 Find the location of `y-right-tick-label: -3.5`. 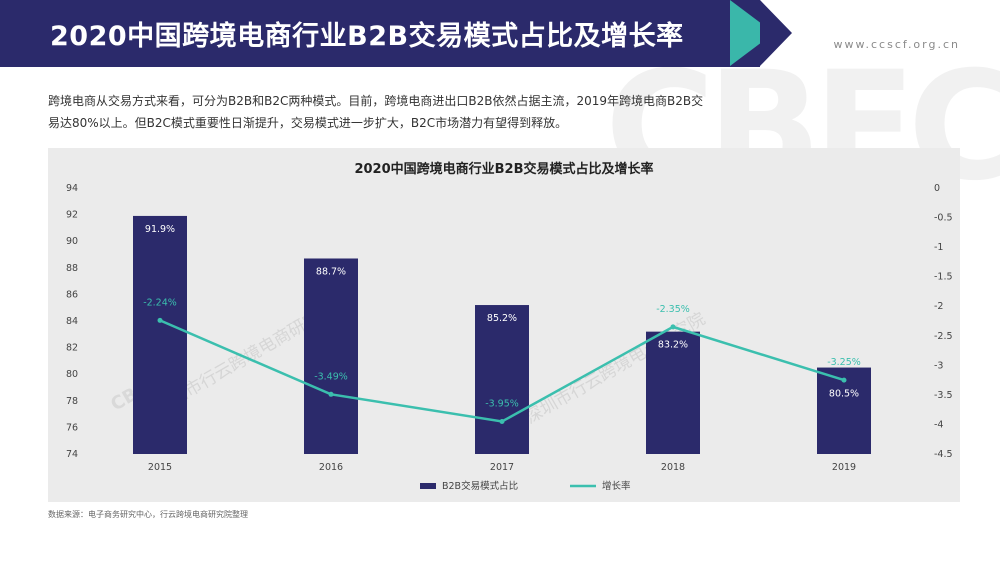

y-right-tick-label: -3.5 is located at coordinates (943, 395).